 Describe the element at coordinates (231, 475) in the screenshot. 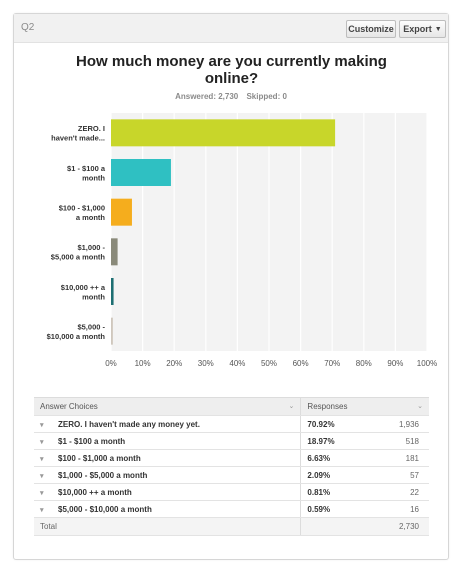

I see `table-row: ▾ $1,000 - $5,000 a month 2.09% 57` at that location.